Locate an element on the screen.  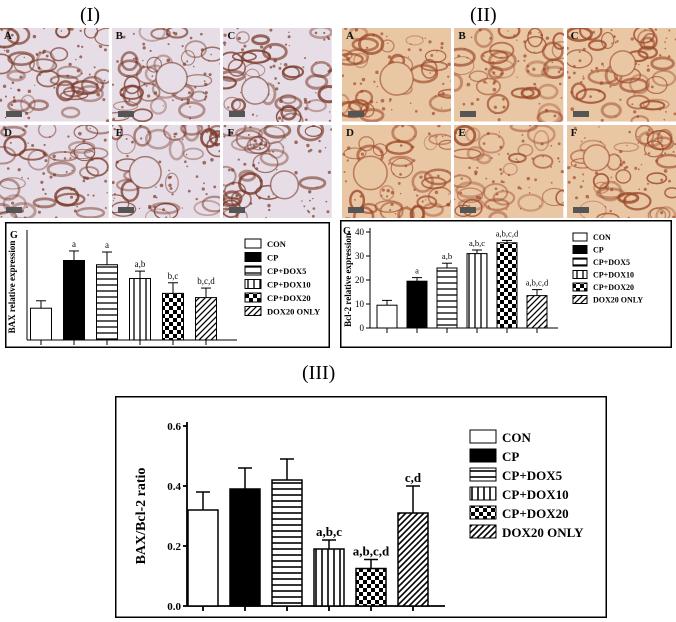
micrograph-tile-d: D is located at coordinates (397, 171).